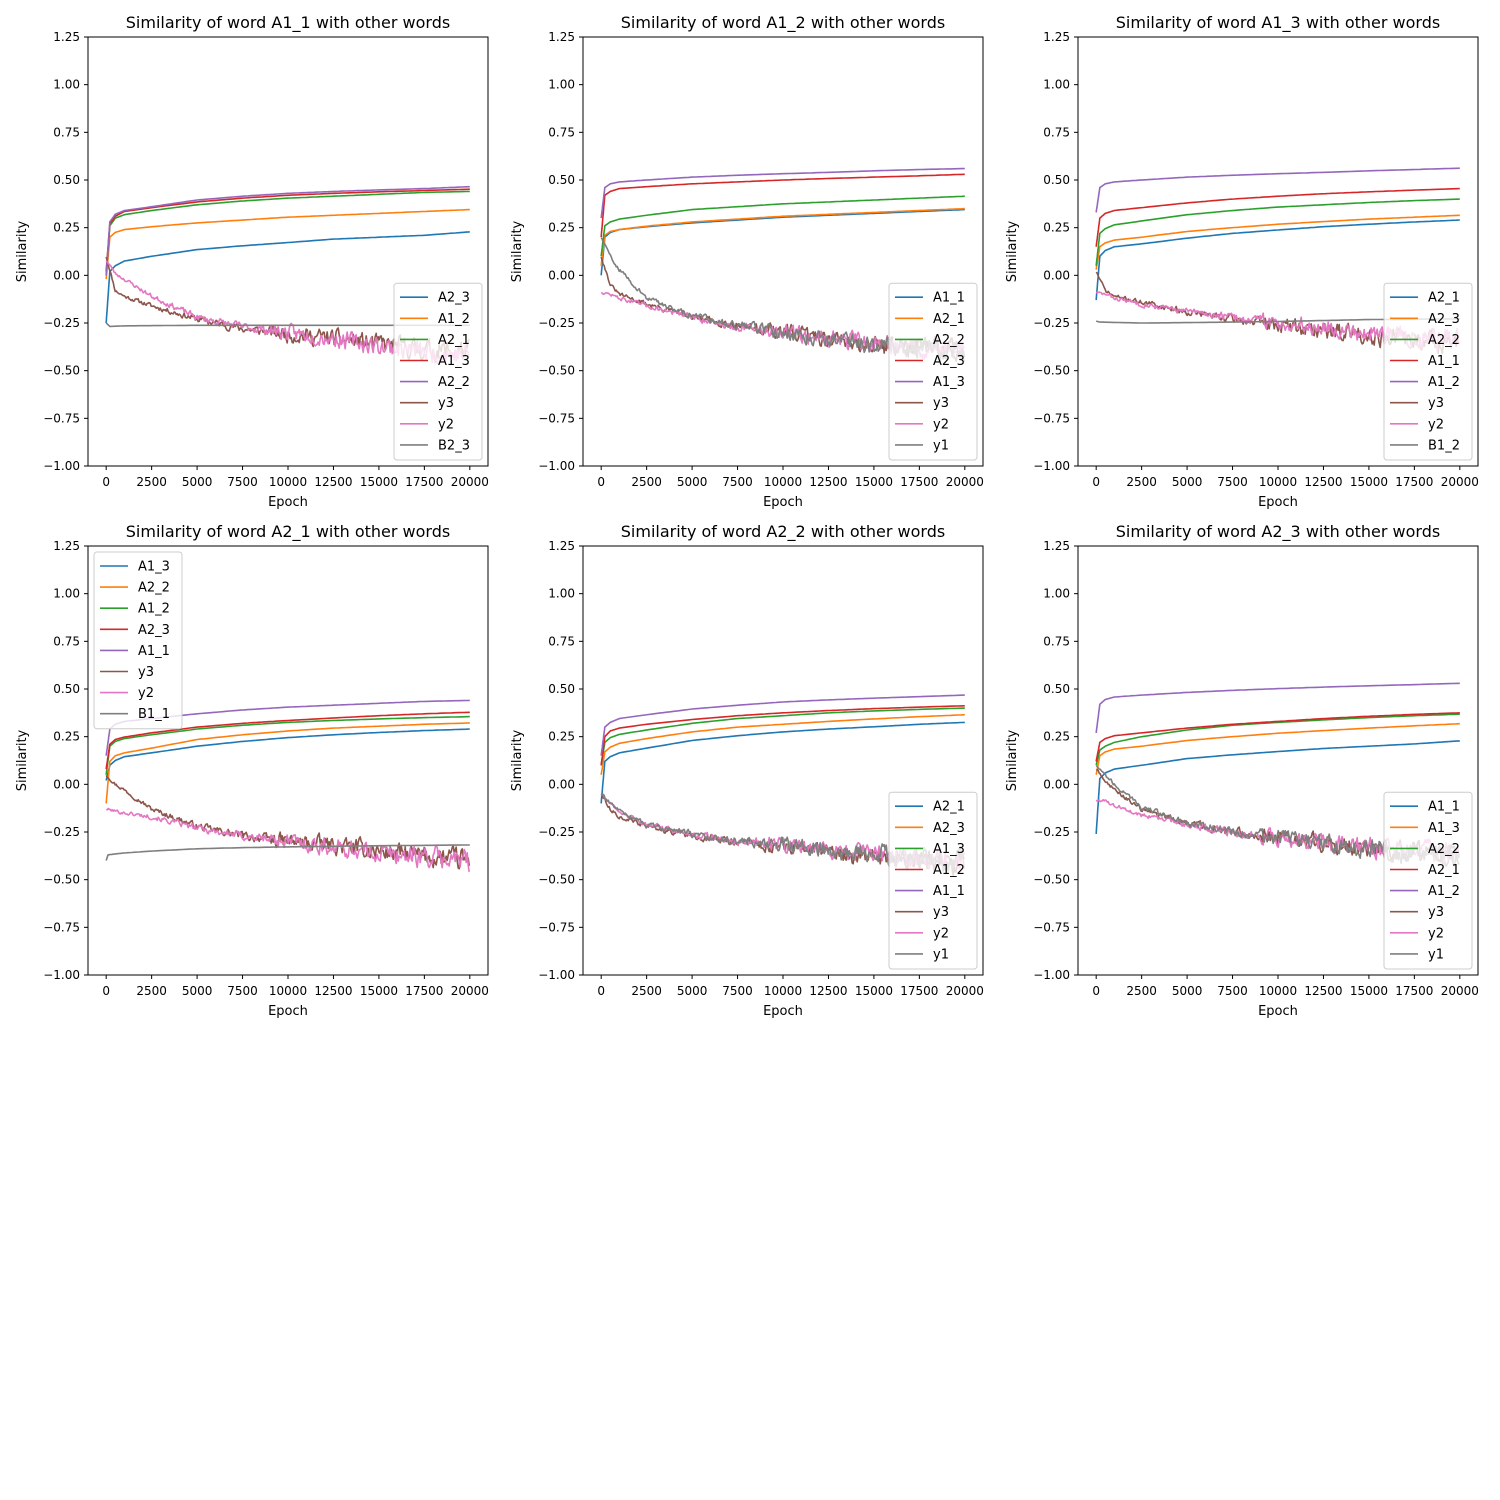 This screenshot has width=1500, height=1500. Describe the element at coordinates (556, 927) in the screenshot. I see `y-tick-label: −0.75` at that location.